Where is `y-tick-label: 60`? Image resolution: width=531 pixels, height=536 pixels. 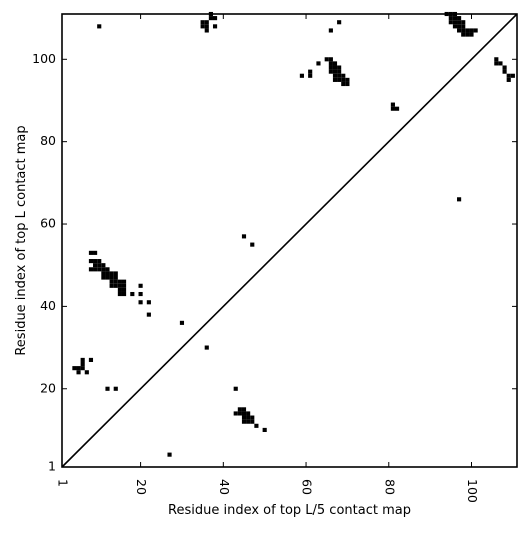
y-tick-label: 60 is located at coordinates (48, 223).